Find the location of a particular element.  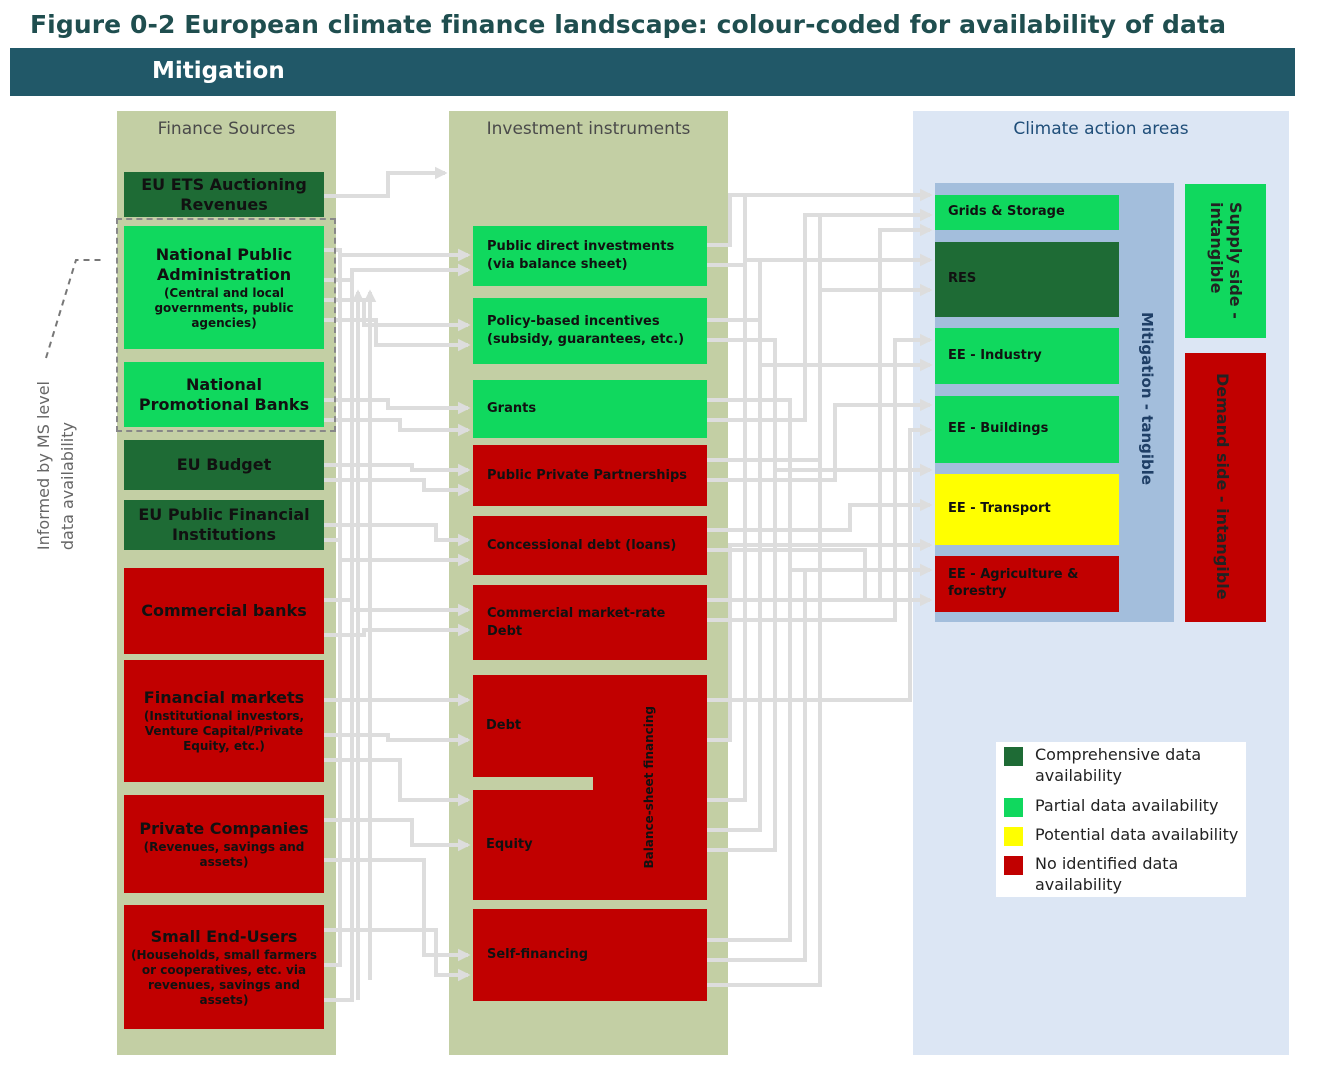

source-label: Commercial banks is located at coordinates (224, 610).